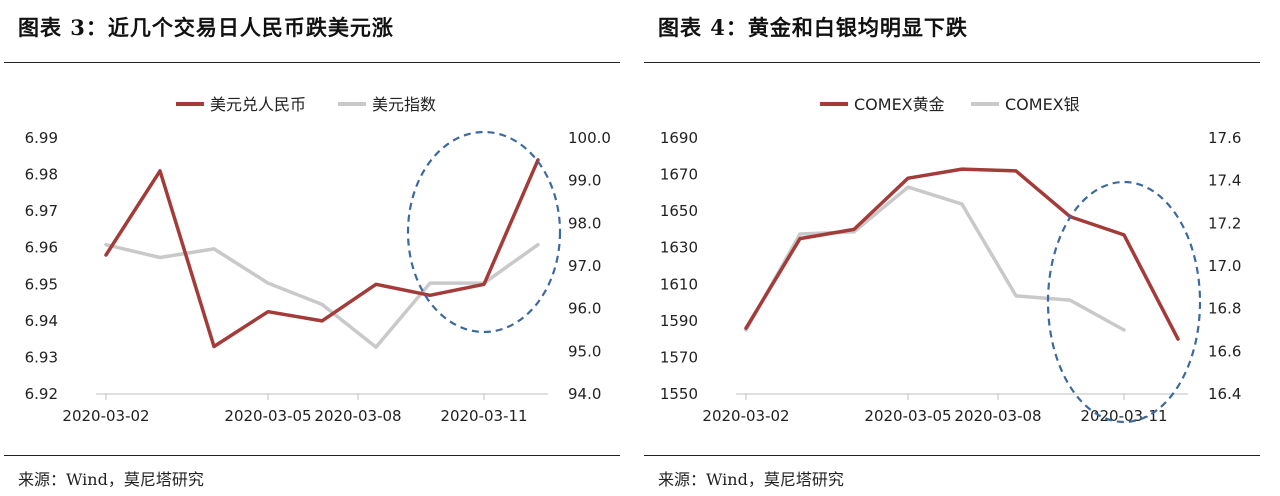 The width and height of the screenshot is (1280, 496). Describe the element at coordinates (41, 248) in the screenshot. I see `y-left-tick-label: 6.96` at that location.